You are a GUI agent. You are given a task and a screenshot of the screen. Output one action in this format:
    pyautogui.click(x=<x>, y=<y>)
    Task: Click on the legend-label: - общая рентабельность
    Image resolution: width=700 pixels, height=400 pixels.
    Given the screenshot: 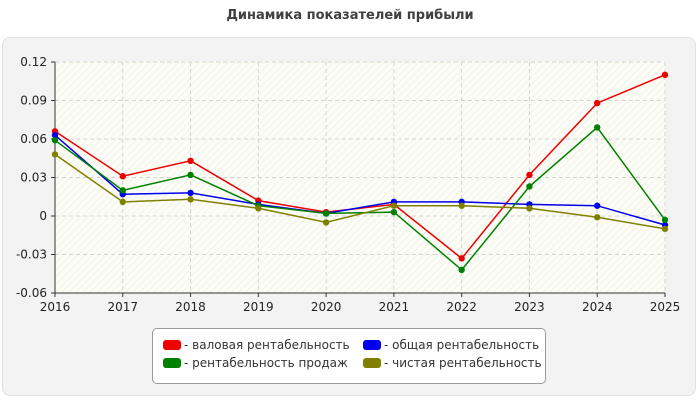 What is the action you would take?
    pyautogui.click(x=462, y=345)
    